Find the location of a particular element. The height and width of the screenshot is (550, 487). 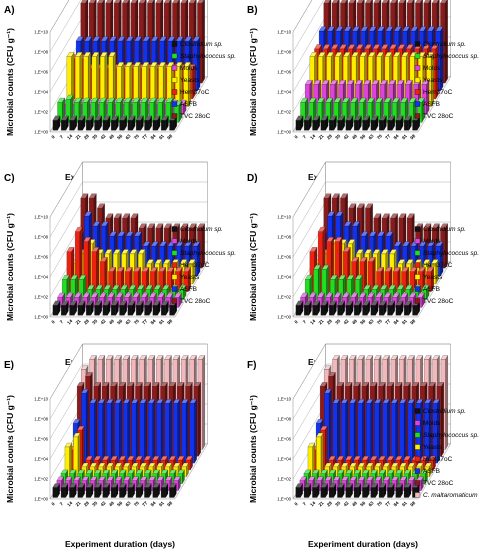

x-tick-label: 49 is located at coordinates (111, 503).